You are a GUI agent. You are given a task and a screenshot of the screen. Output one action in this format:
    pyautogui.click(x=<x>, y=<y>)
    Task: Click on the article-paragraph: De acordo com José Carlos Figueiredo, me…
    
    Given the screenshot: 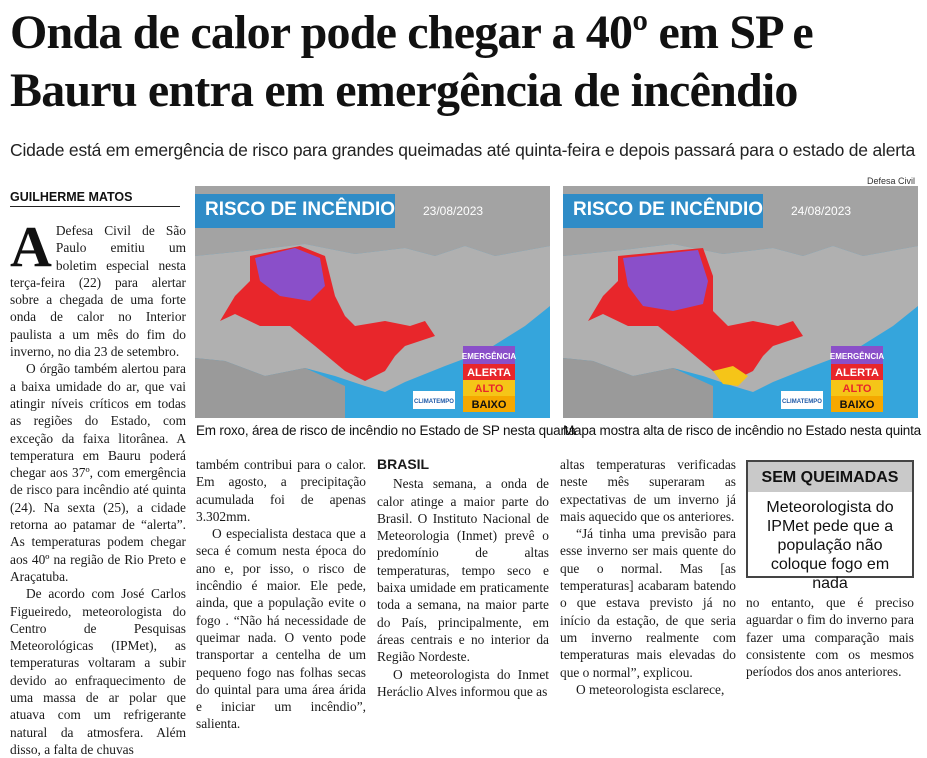 What is the action you would take?
    pyautogui.click(x=98, y=671)
    